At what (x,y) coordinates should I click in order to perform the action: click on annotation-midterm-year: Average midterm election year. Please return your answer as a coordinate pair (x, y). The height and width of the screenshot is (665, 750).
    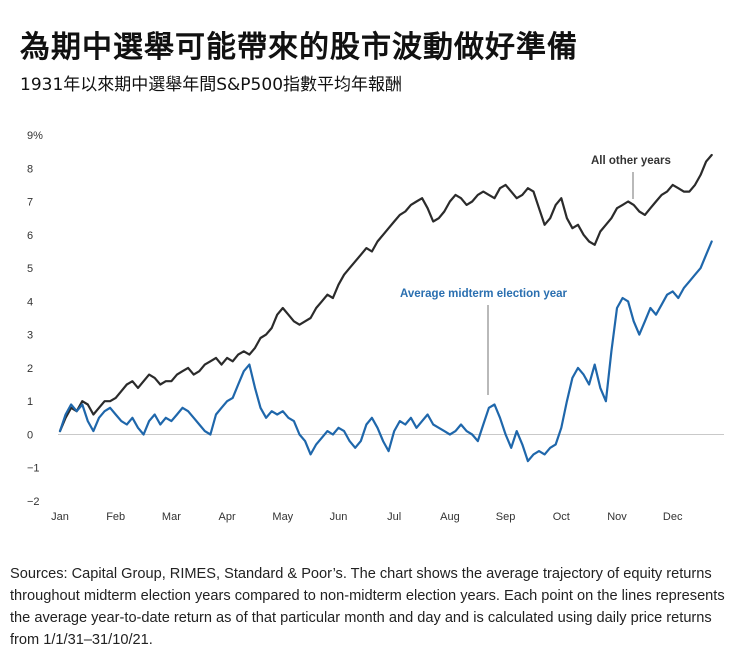
    Looking at the image, I should click on (484, 294).